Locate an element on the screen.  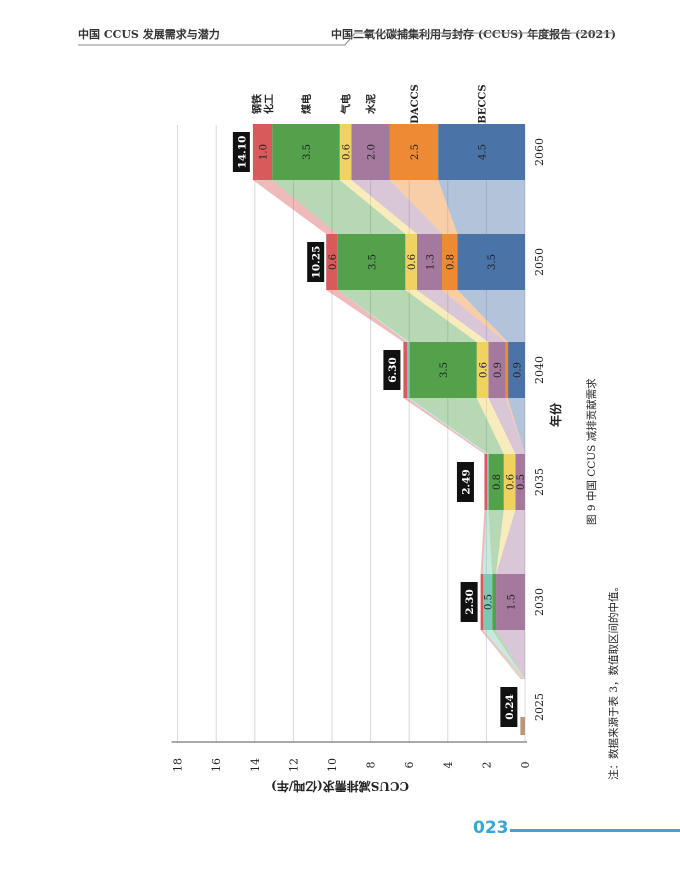
header-rule is located at coordinates (346, 39).